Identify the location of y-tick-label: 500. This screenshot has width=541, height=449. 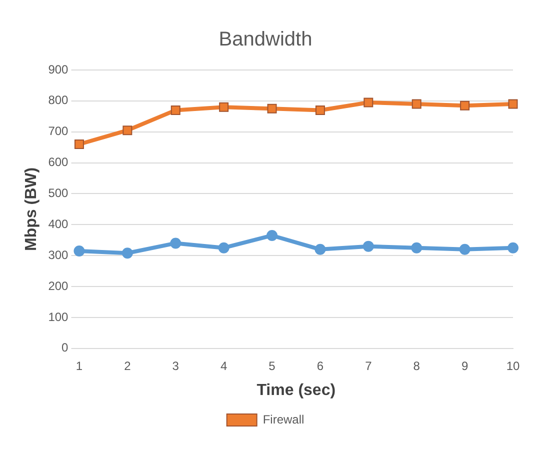
(58, 193).